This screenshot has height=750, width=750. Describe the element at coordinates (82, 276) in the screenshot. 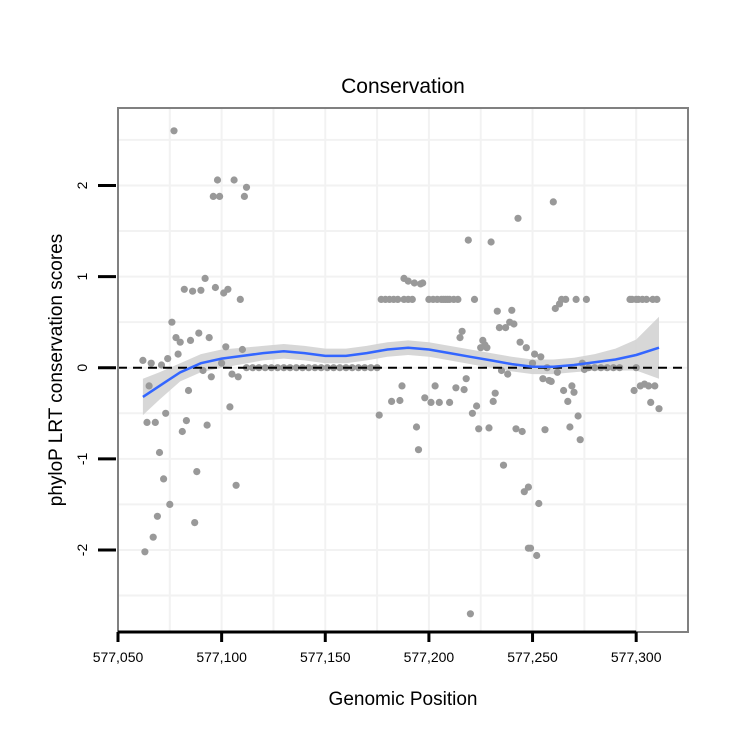

I see `y-tick-label: 1` at that location.